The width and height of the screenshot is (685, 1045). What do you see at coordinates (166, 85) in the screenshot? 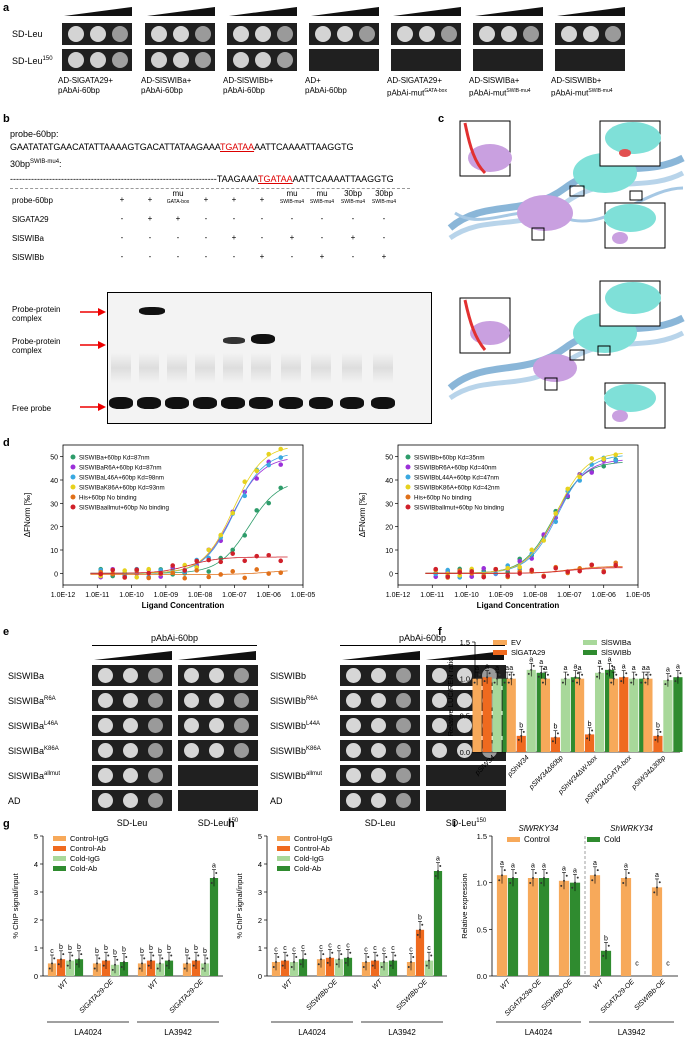
I see `column-label: AD-SlSWIBa+ pAbAi-60bp` at bounding box center [166, 85].